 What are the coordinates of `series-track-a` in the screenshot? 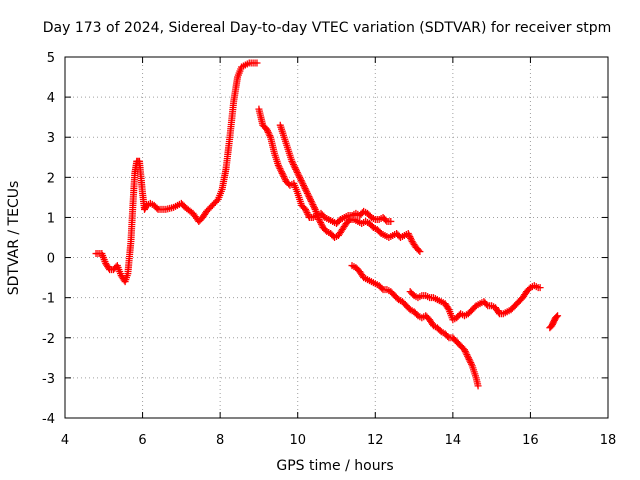 It's located at (176, 172).